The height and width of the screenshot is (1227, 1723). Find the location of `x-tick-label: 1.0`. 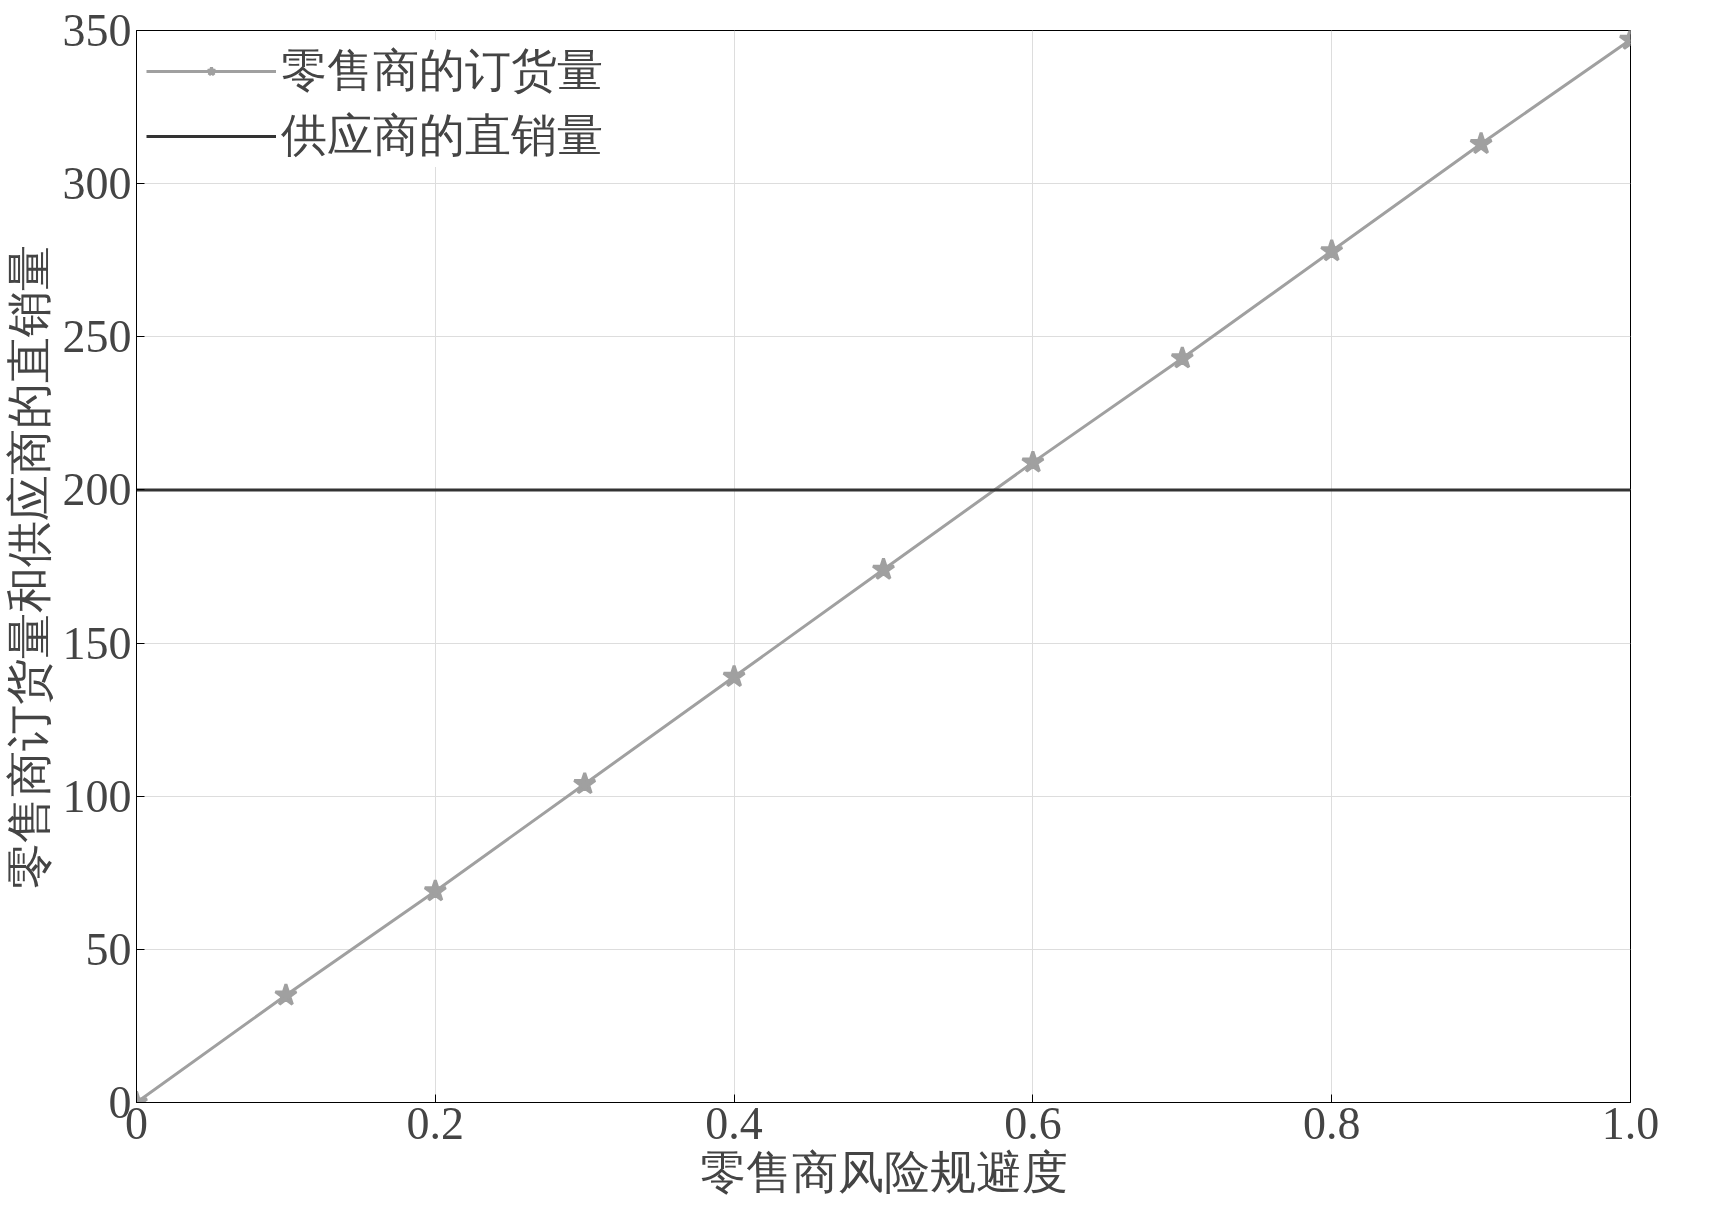

x-tick-label: 1.0 is located at coordinates (1630, 1123).